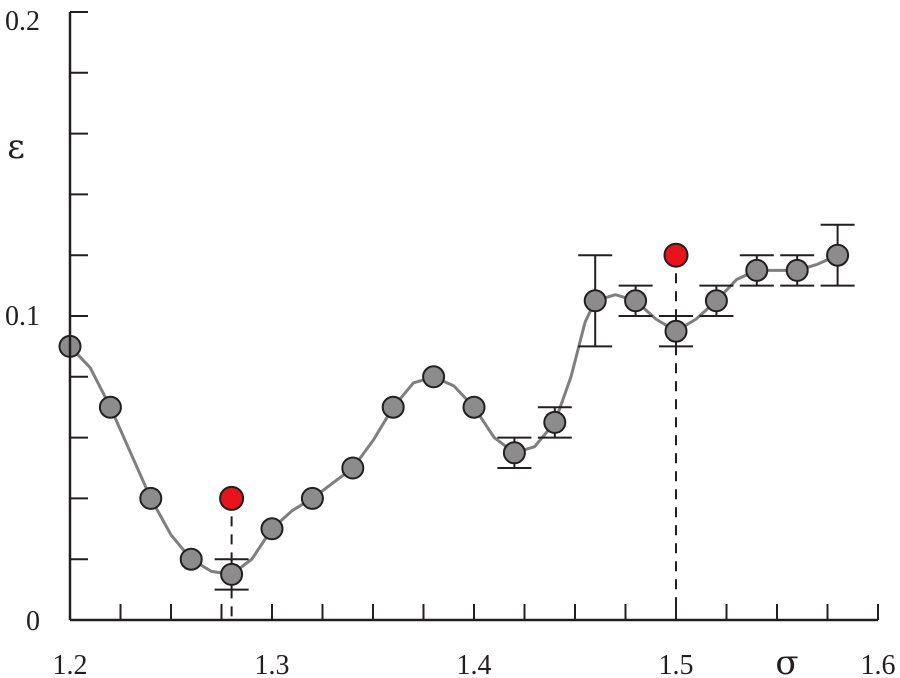  What do you see at coordinates (786, 660) in the screenshot?
I see `x-axis-label: σ` at bounding box center [786, 660].